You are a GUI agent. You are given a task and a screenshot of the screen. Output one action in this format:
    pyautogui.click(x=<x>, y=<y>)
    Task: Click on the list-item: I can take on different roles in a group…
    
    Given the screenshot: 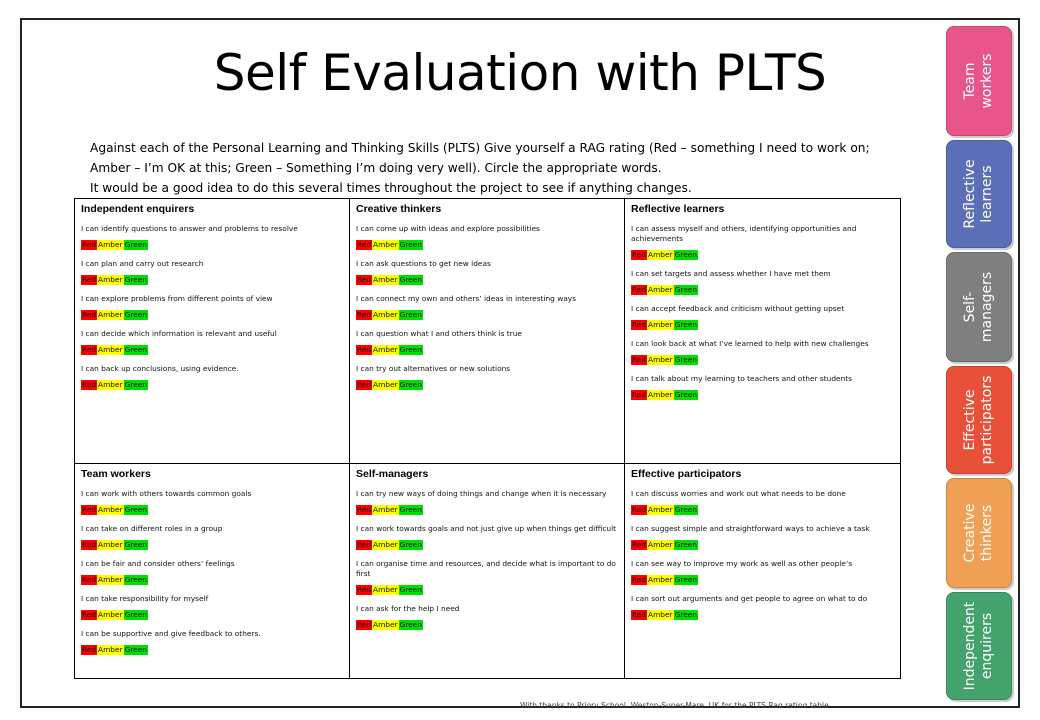 What is the action you would take?
    pyautogui.click(x=212, y=538)
    